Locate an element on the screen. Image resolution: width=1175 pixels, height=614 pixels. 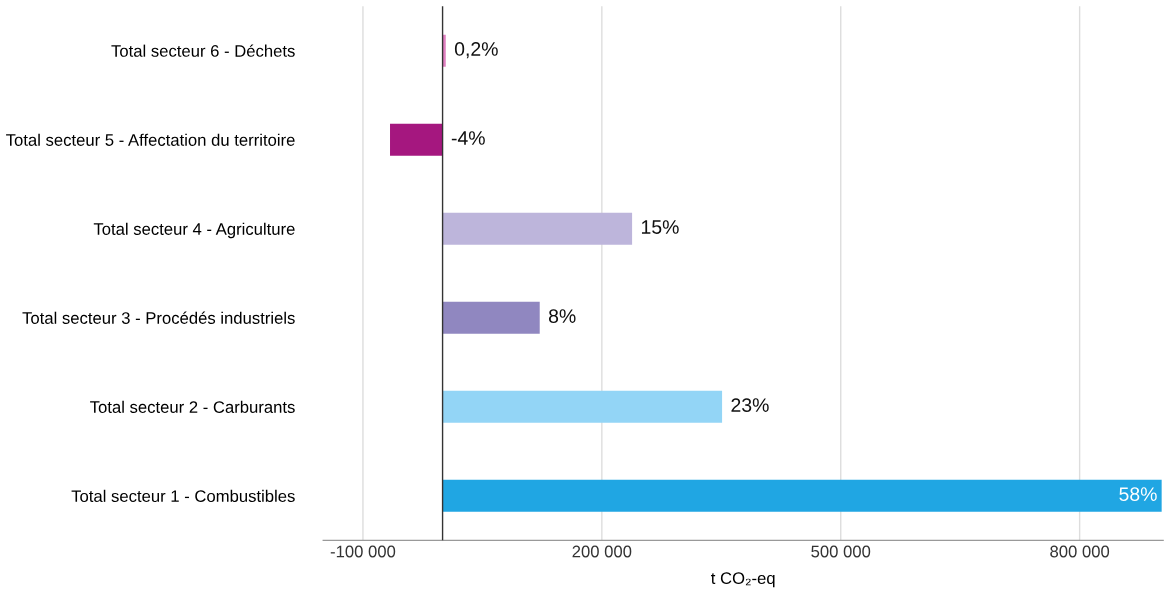
annotation: 8% is located at coordinates (562, 316).